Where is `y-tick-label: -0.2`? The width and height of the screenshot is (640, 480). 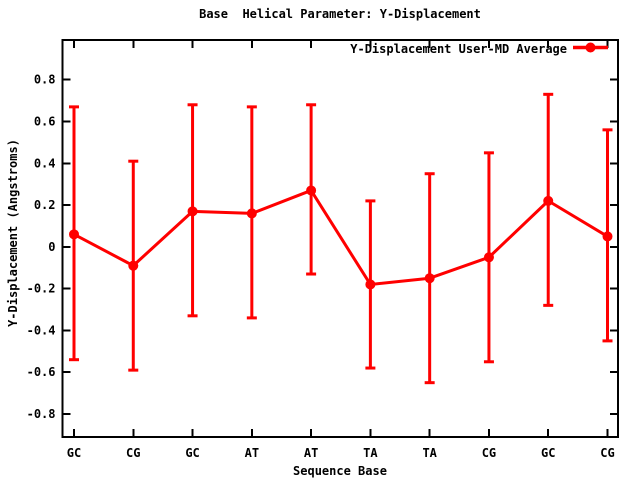 y-tick-label: -0.2 is located at coordinates (41, 289).